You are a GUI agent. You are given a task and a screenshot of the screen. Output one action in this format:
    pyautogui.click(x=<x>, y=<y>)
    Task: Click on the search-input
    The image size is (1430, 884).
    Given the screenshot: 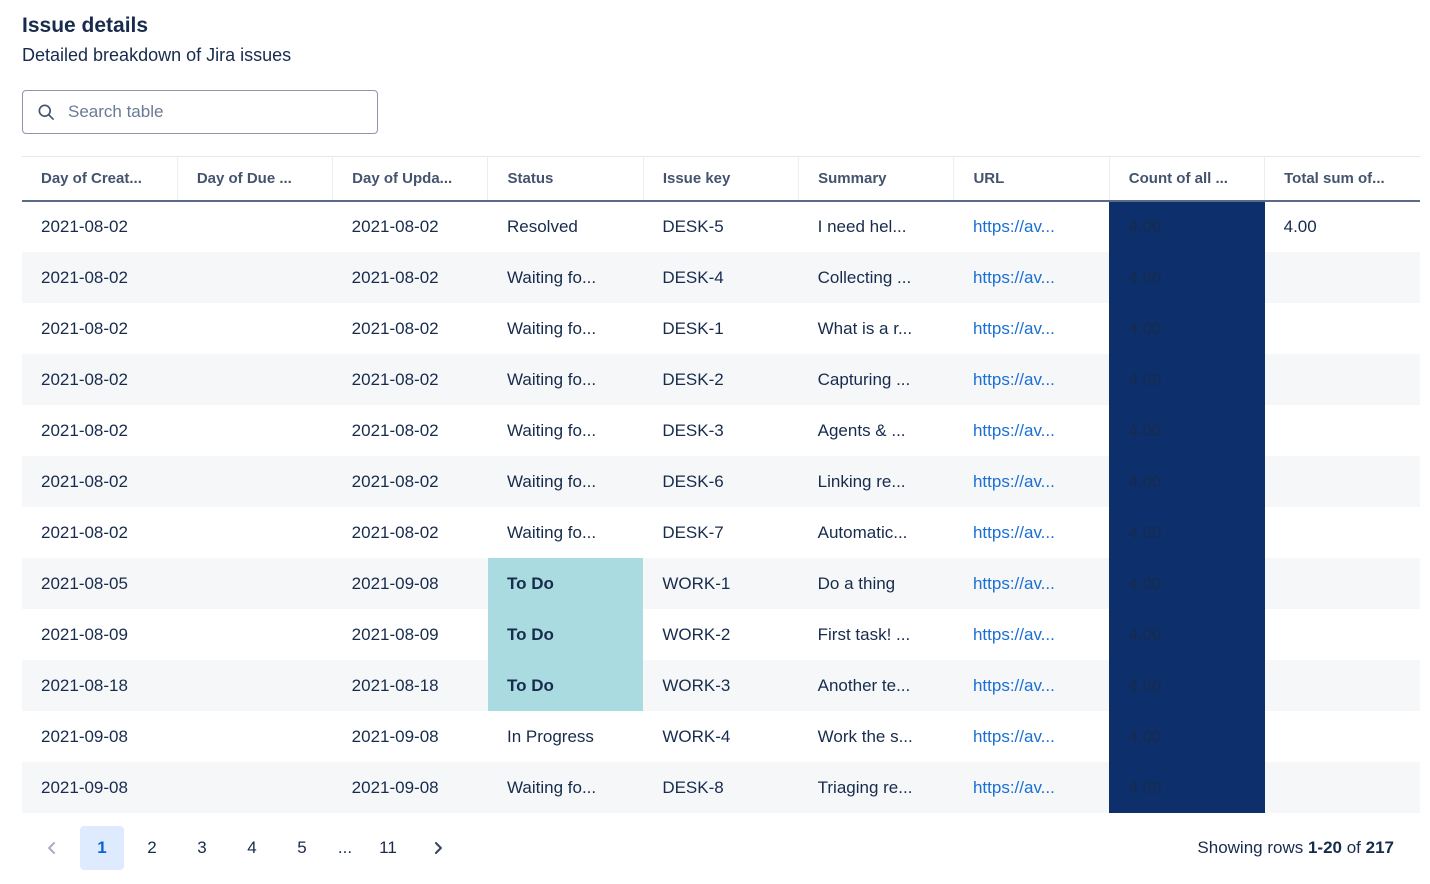 What is the action you would take?
    pyautogui.click(x=215, y=112)
    